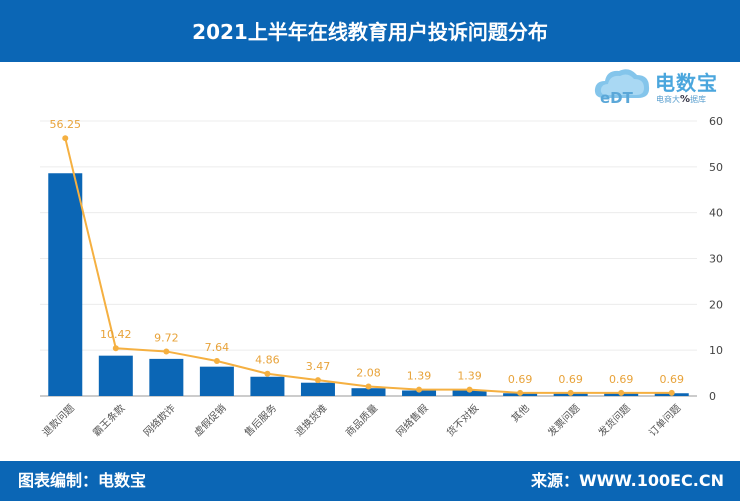 The height and width of the screenshot is (501, 740). I want to click on data-label: 56.25, so click(66, 124).